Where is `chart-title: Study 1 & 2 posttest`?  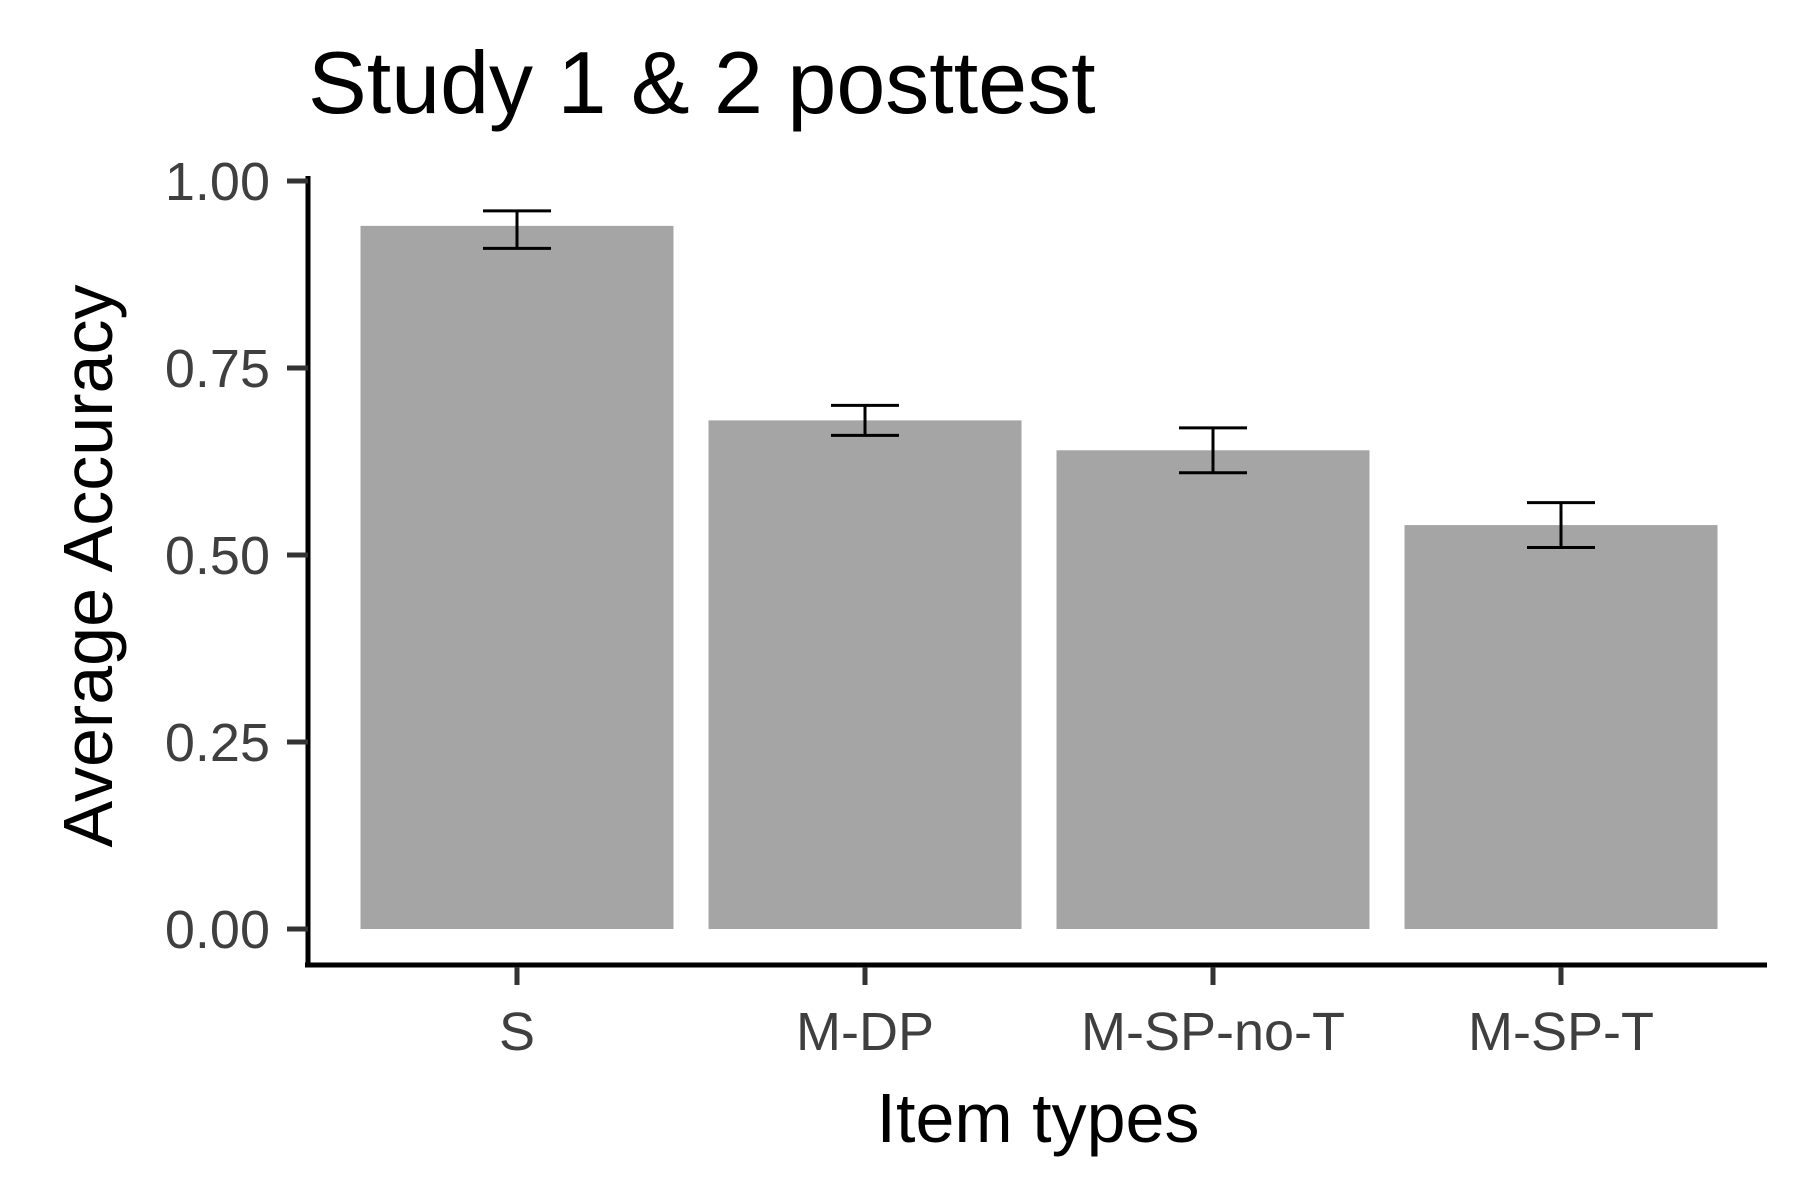
chart-title: Study 1 & 2 posttest is located at coordinates (702, 82).